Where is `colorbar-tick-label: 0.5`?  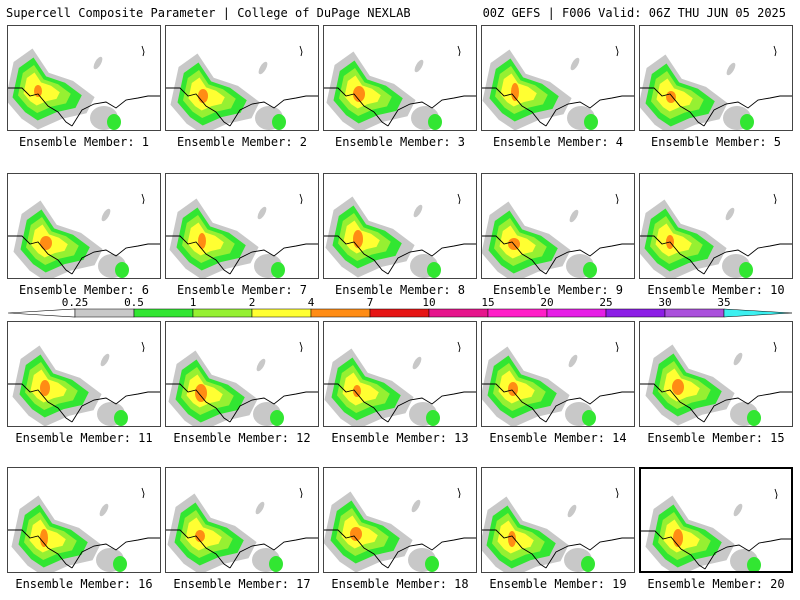
colorbar-tick-label: 0.5 is located at coordinates (134, 302).